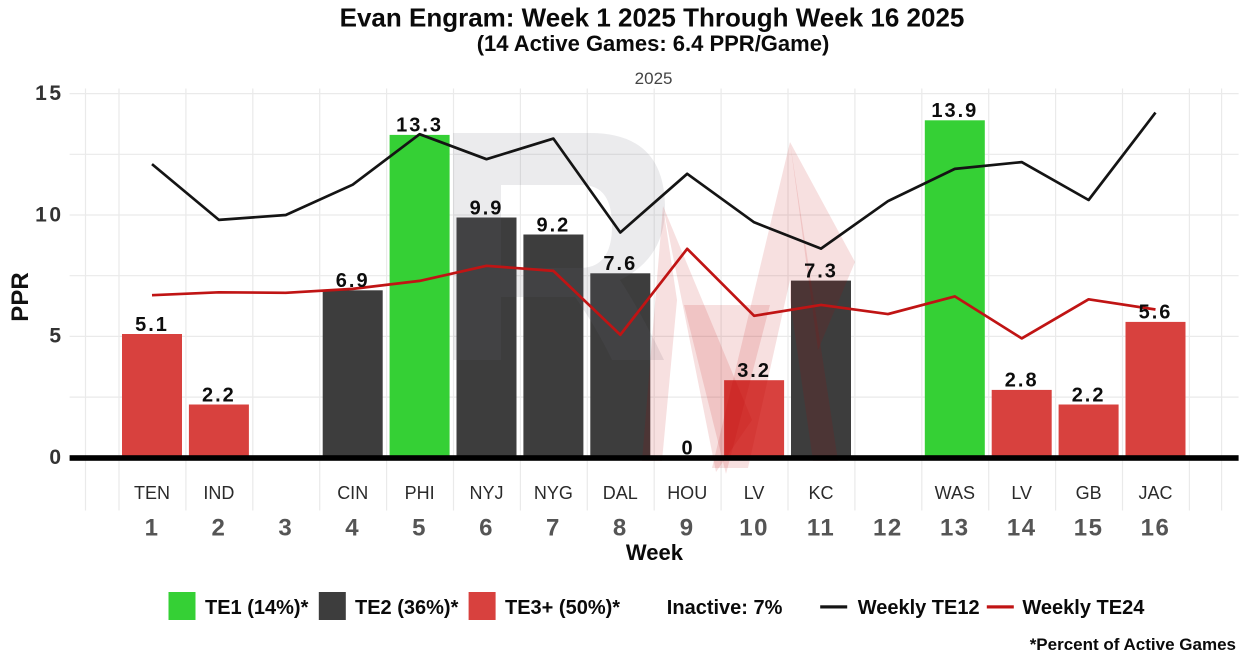 The image size is (1248, 660). Describe the element at coordinates (352, 493) in the screenshot. I see `svg-text: CIN` at that location.